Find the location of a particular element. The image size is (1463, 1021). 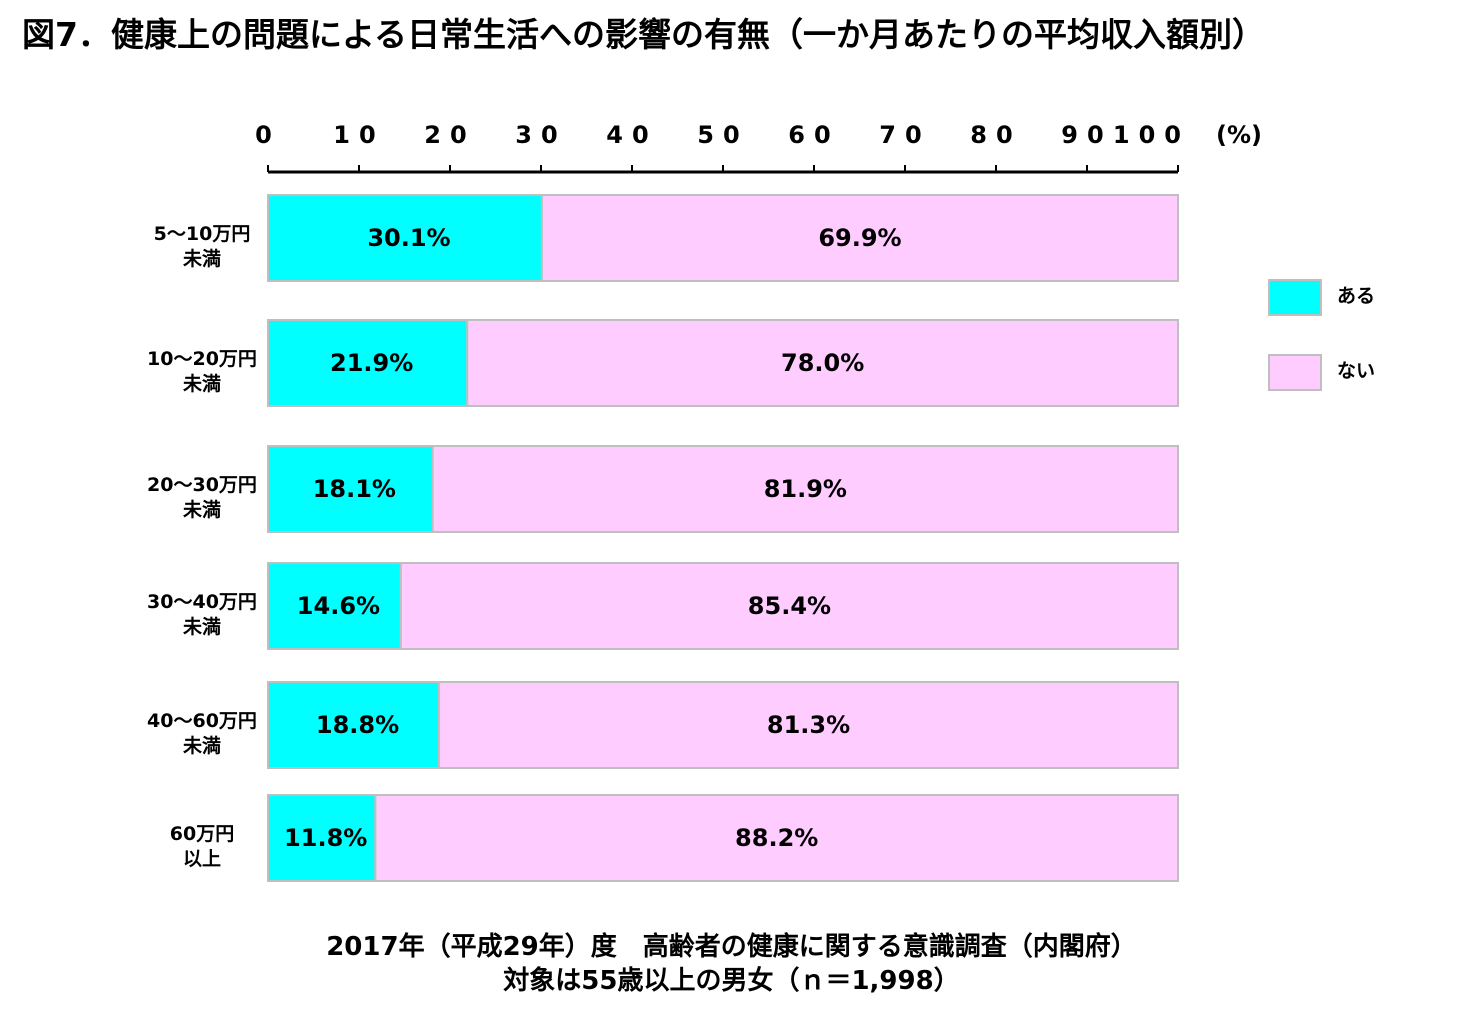

source-line-1: 2017年（平成29年）度 高齢者の健康に関する意識調査（内閣府） is located at coordinates (731, 947).